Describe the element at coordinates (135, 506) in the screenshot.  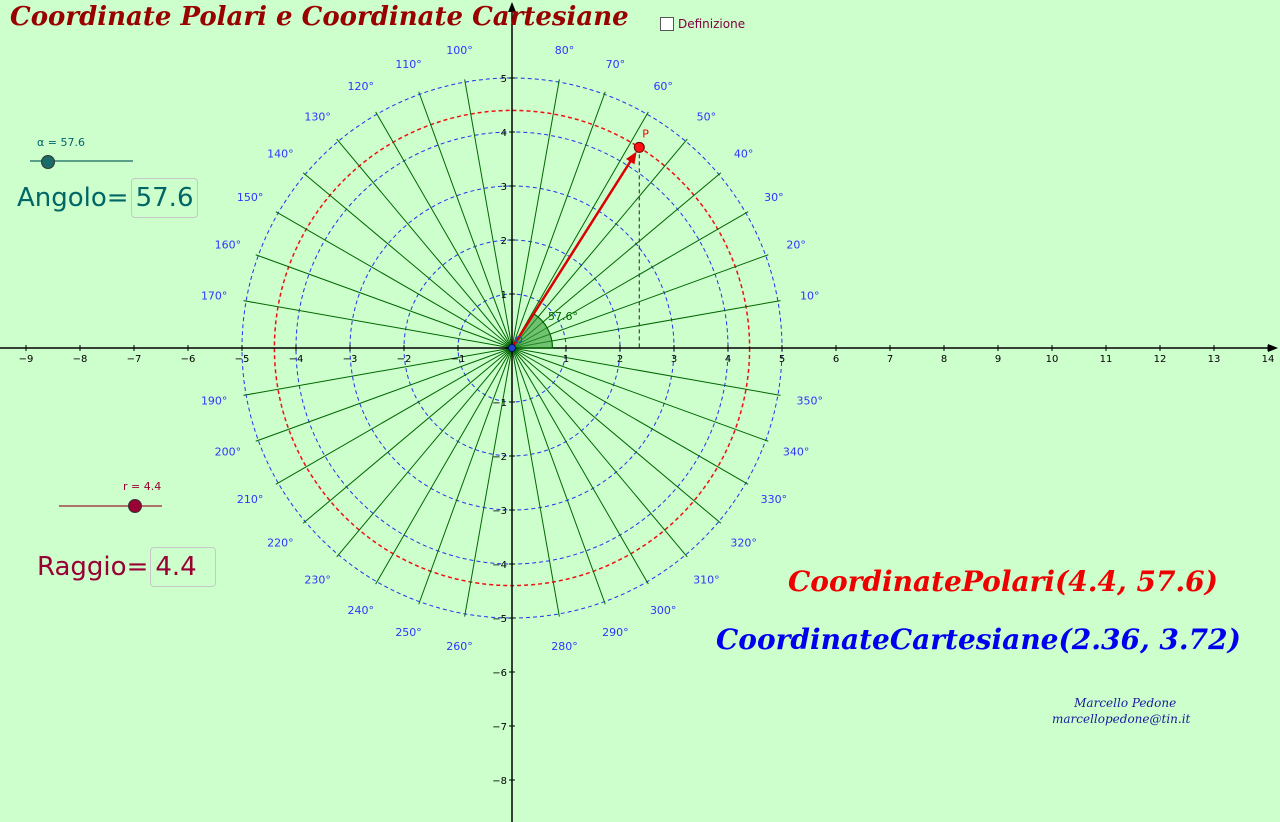
I see `radius-slider-knob` at that location.